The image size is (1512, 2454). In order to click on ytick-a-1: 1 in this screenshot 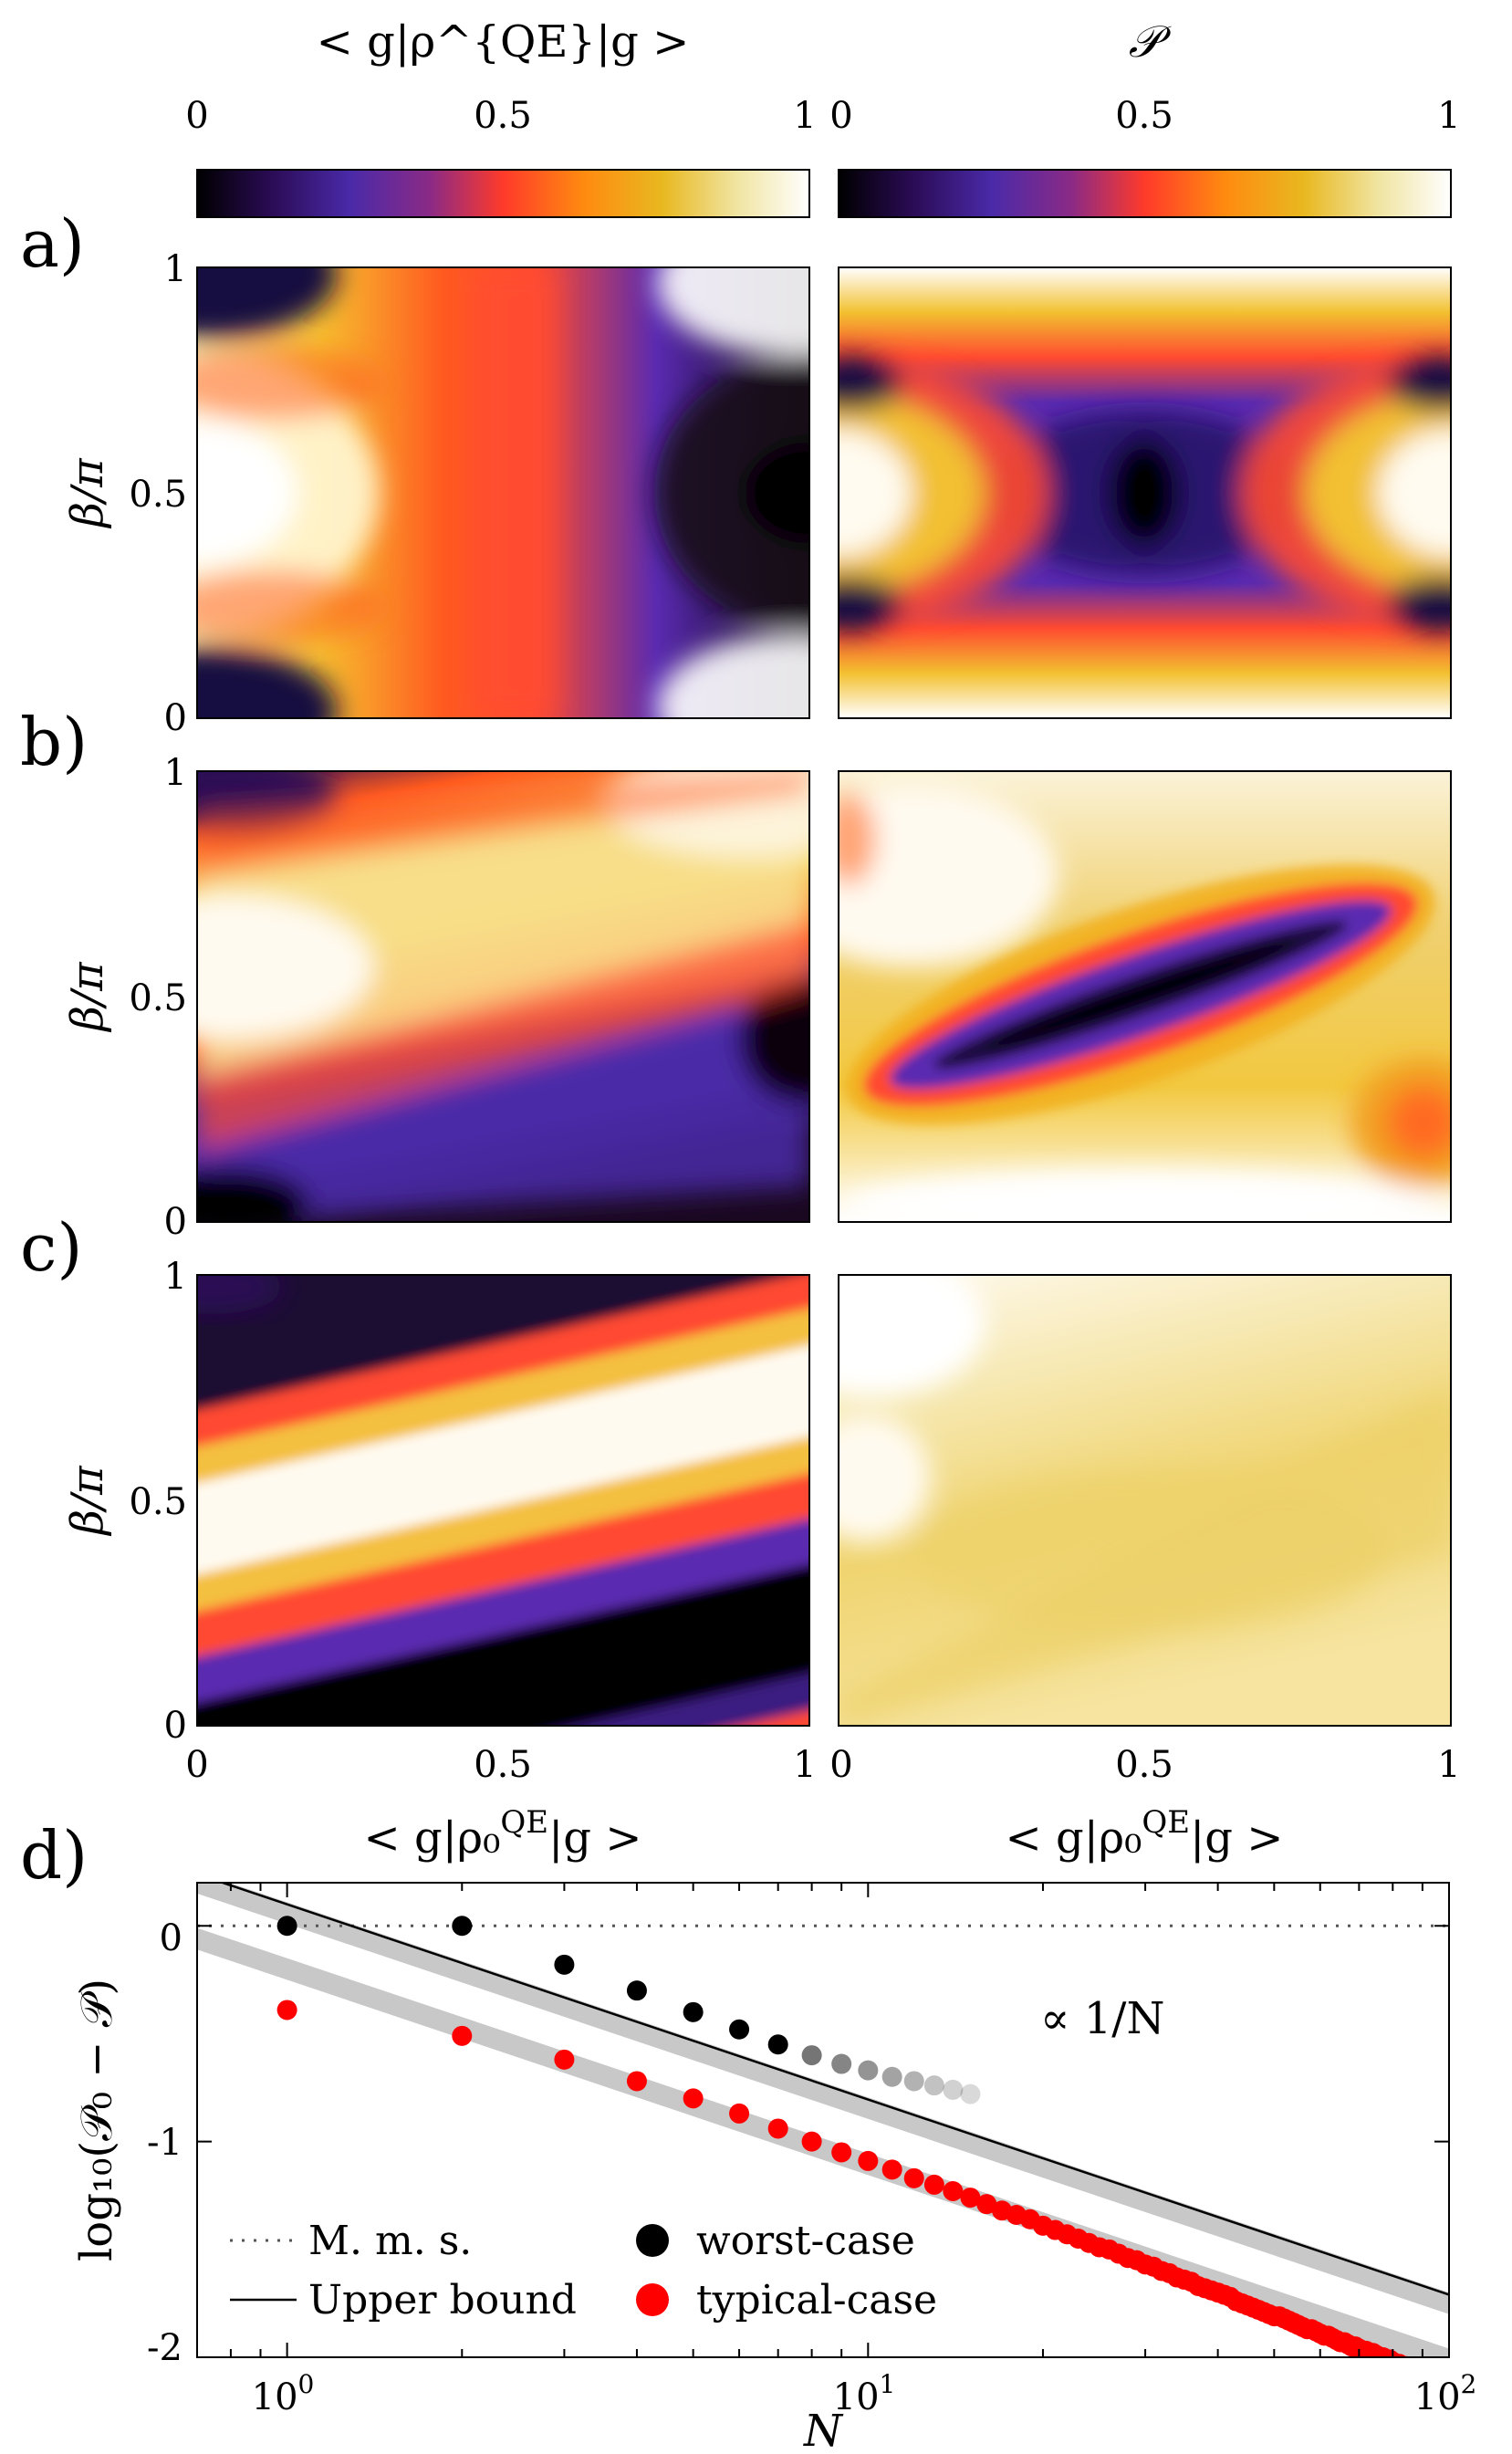, I will do `click(175, 269)`.